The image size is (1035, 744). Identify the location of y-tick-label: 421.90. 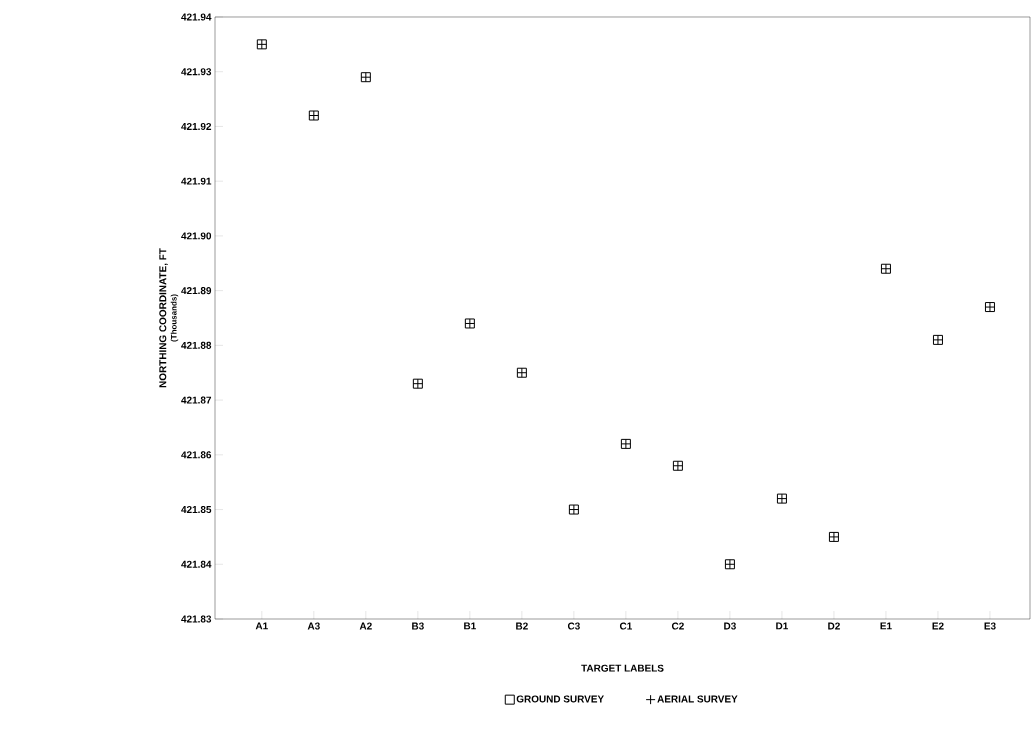
(196, 236).